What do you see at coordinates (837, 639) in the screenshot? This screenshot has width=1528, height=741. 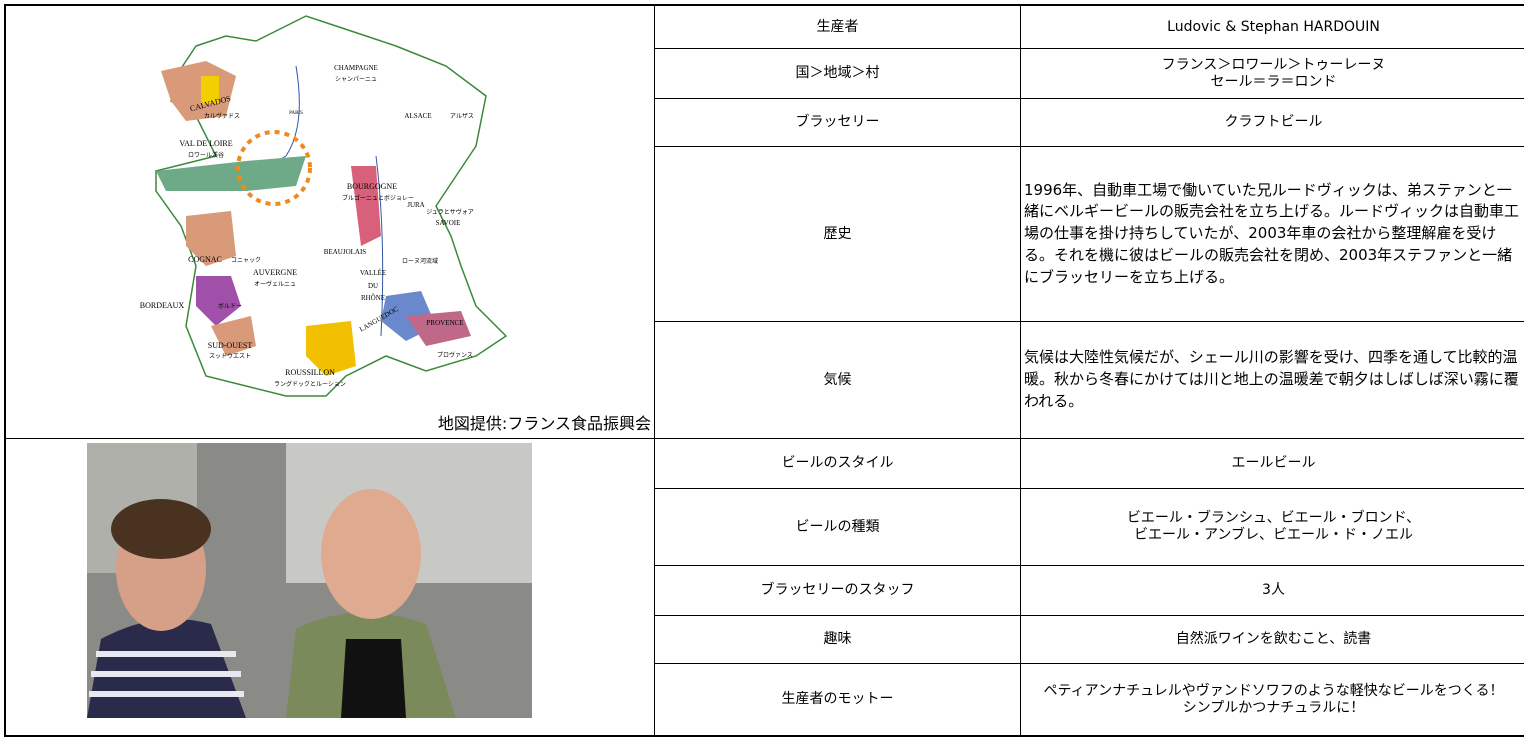 I see `row-label: 趣味` at bounding box center [837, 639].